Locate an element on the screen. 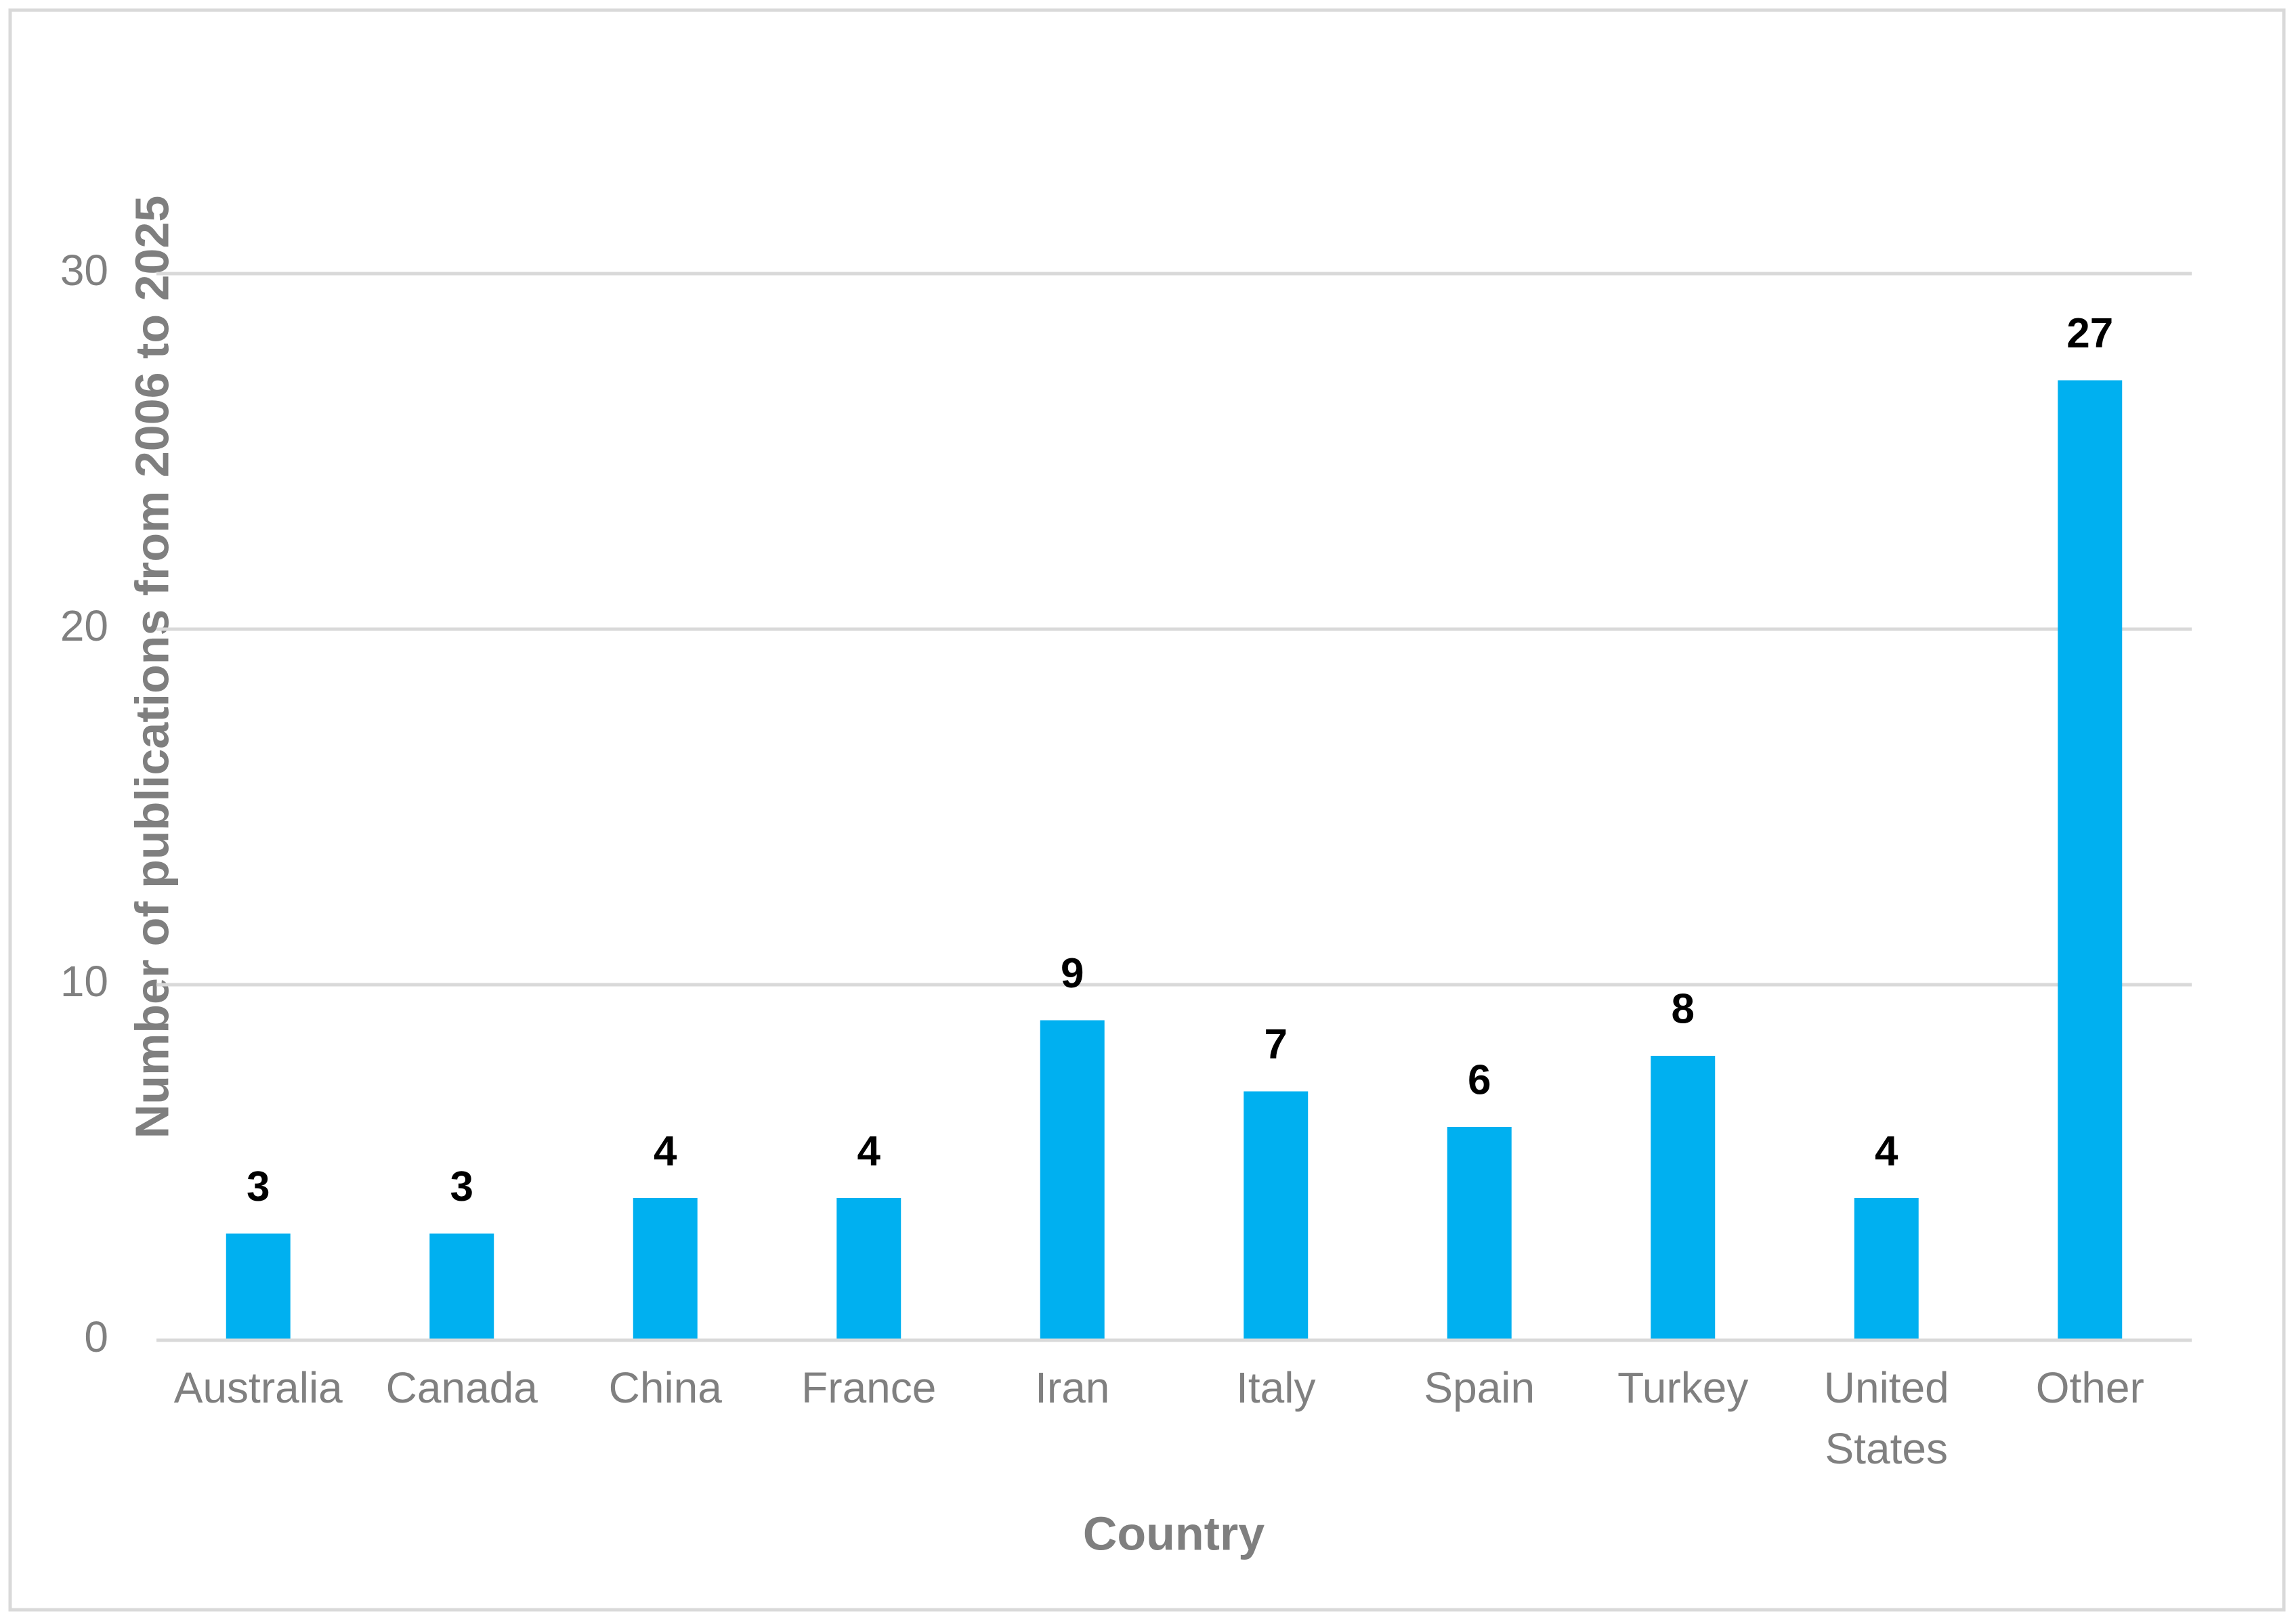  x-tick-label: United States is located at coordinates (1887, 1418).